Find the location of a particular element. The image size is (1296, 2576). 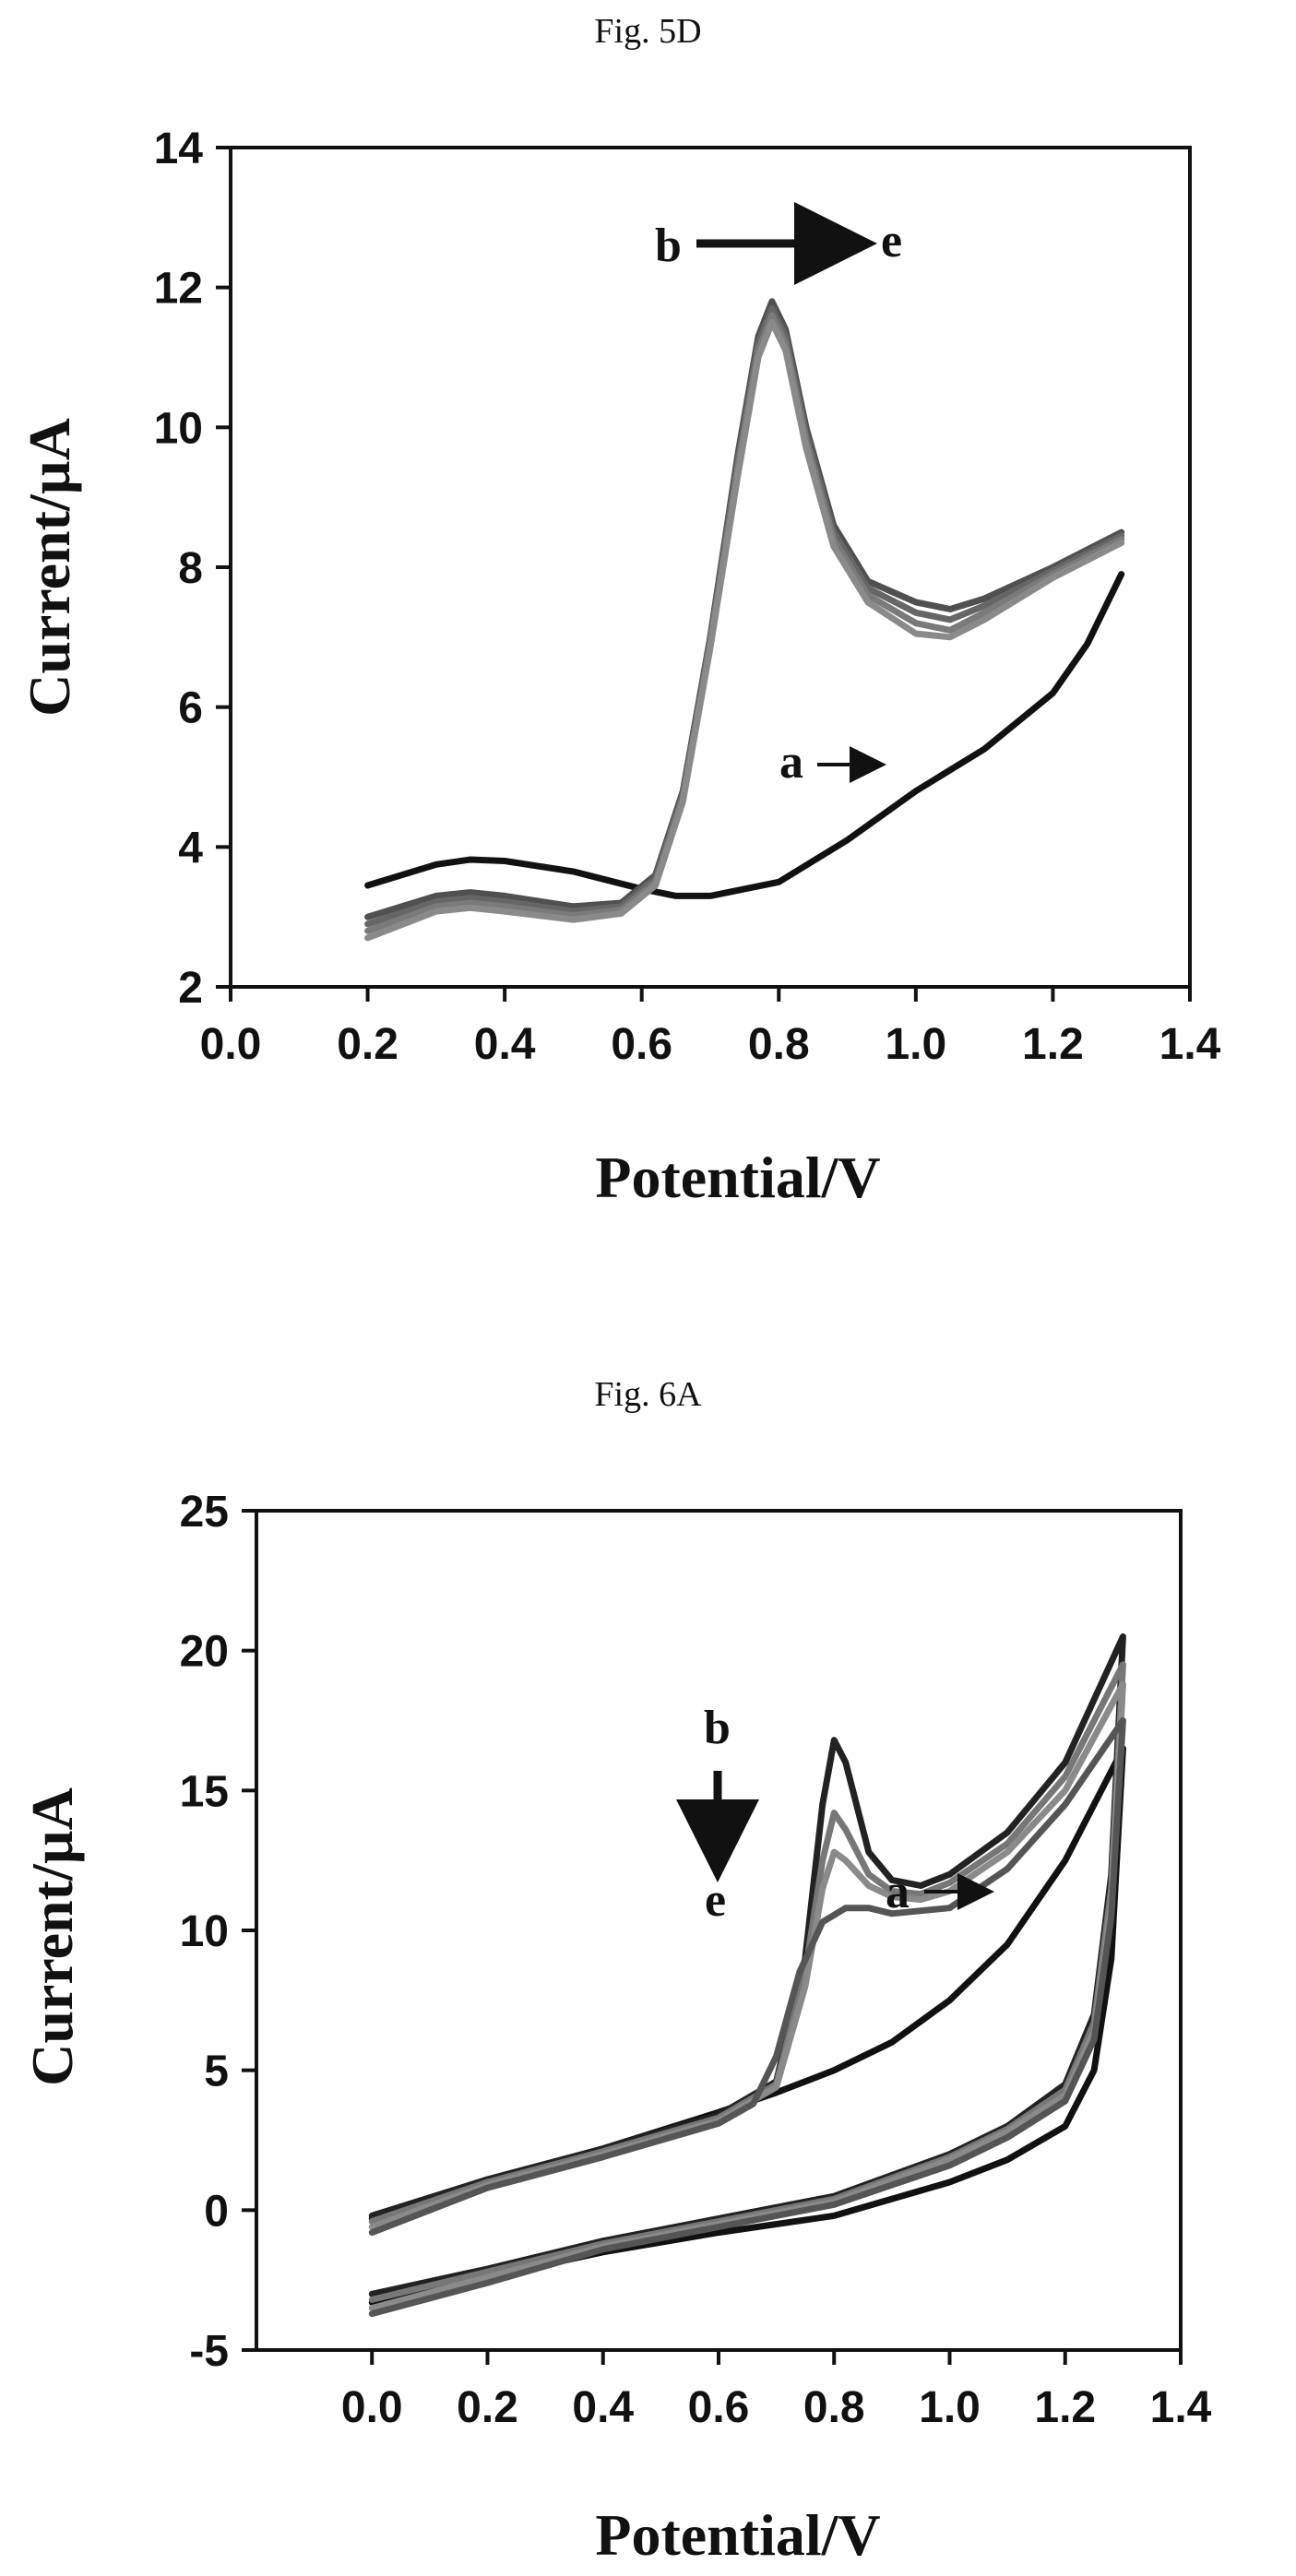

series-group is located at coordinates (744, 620).